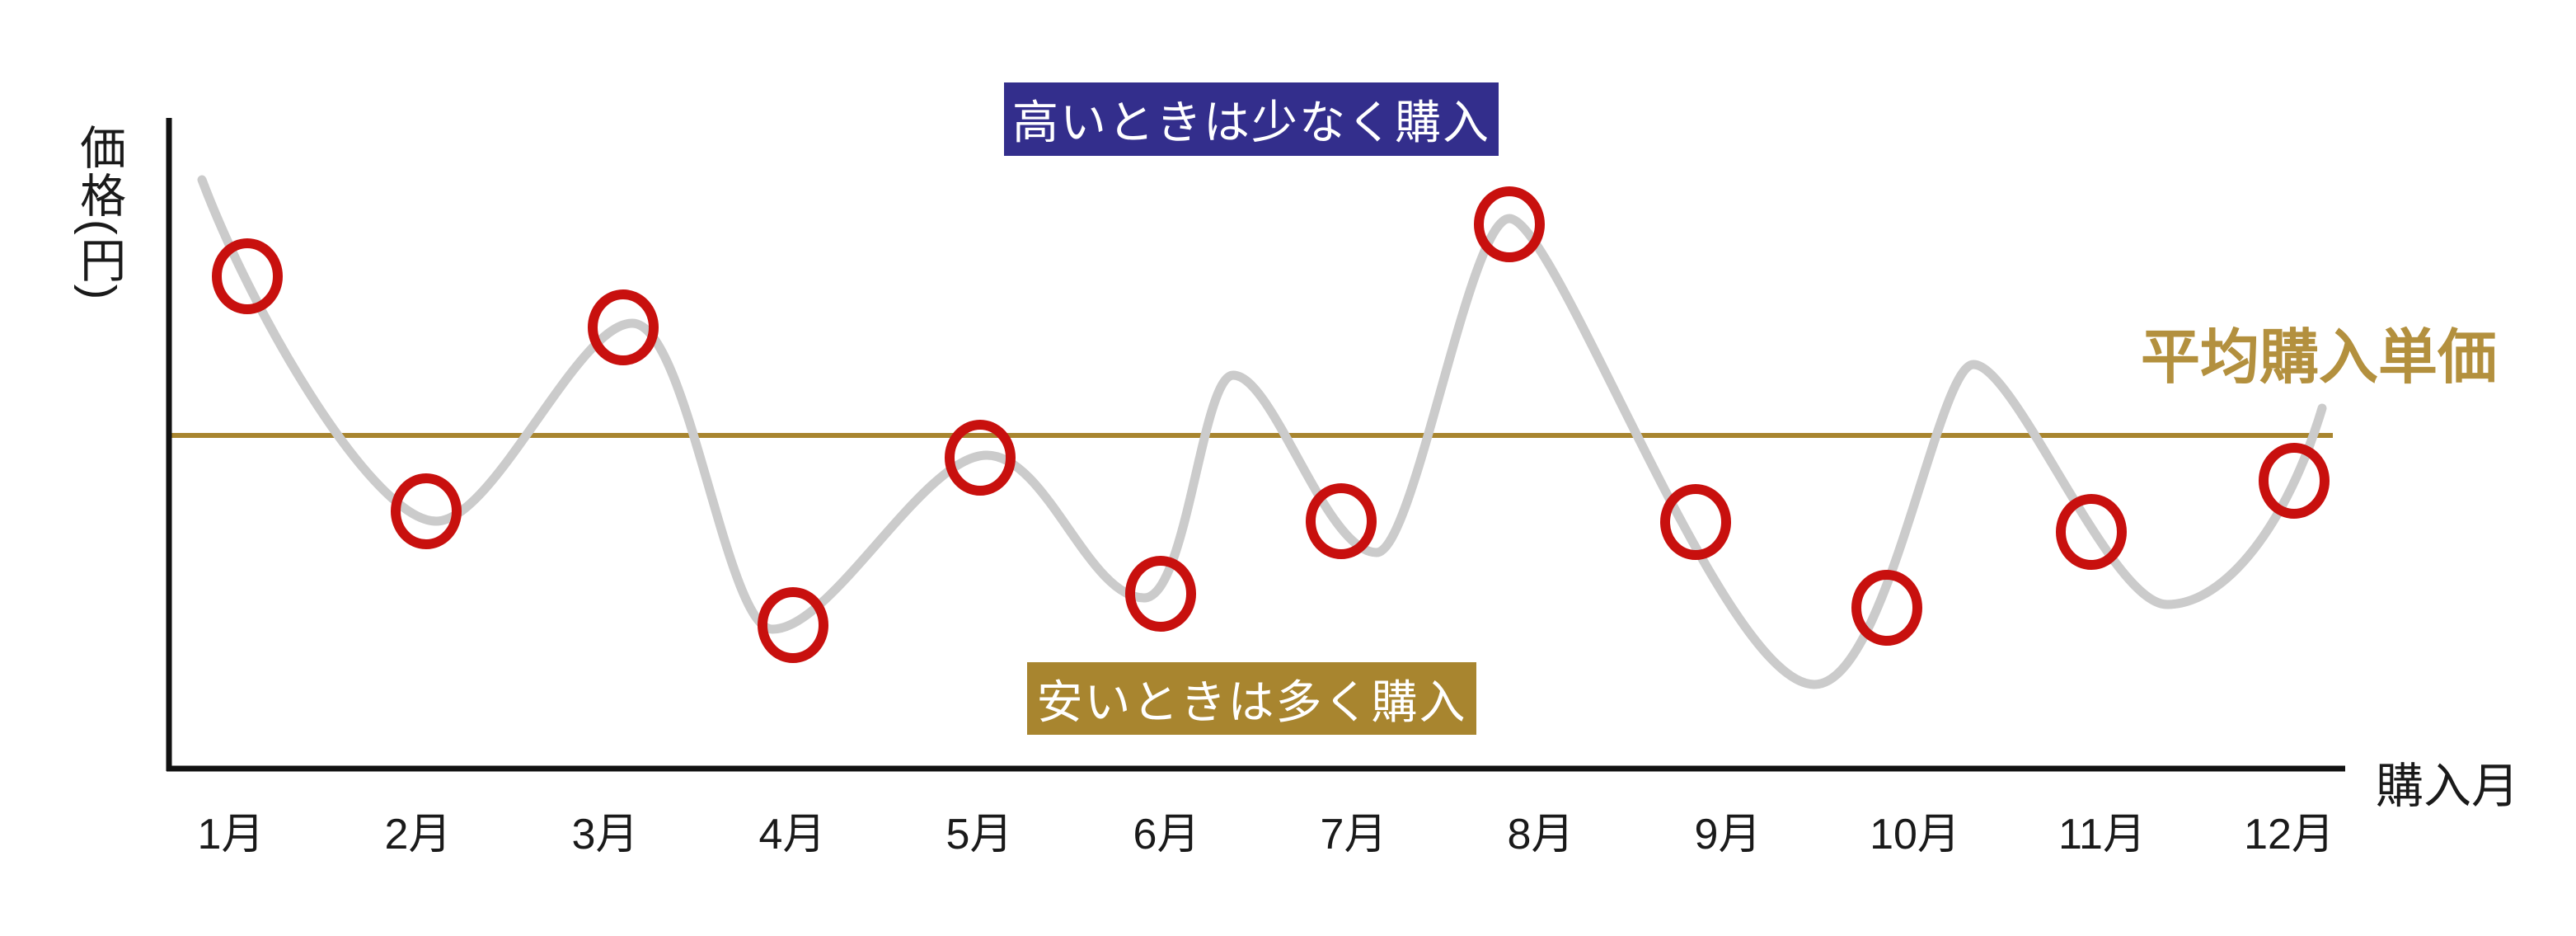 This screenshot has height=936, width=2576. Describe the element at coordinates (1251, 119) in the screenshot. I see `annotation-buy-less-badge: 高いときは少なく購入` at that location.